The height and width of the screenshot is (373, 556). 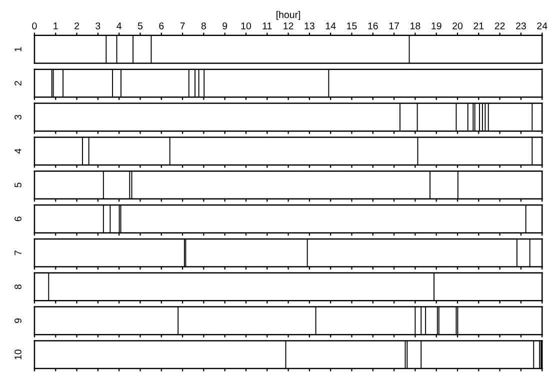 I want to click on x-tick-label: 24, so click(x=542, y=26).